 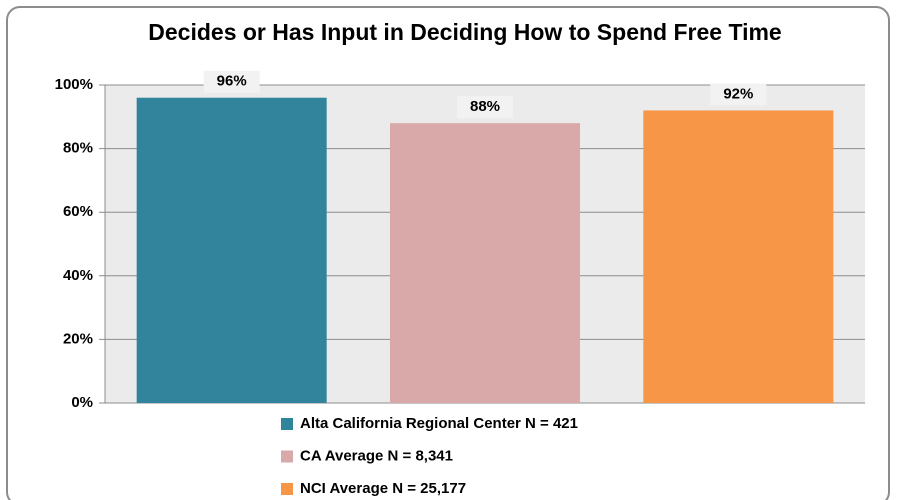 I want to click on data-label: 96%, so click(x=232, y=81).